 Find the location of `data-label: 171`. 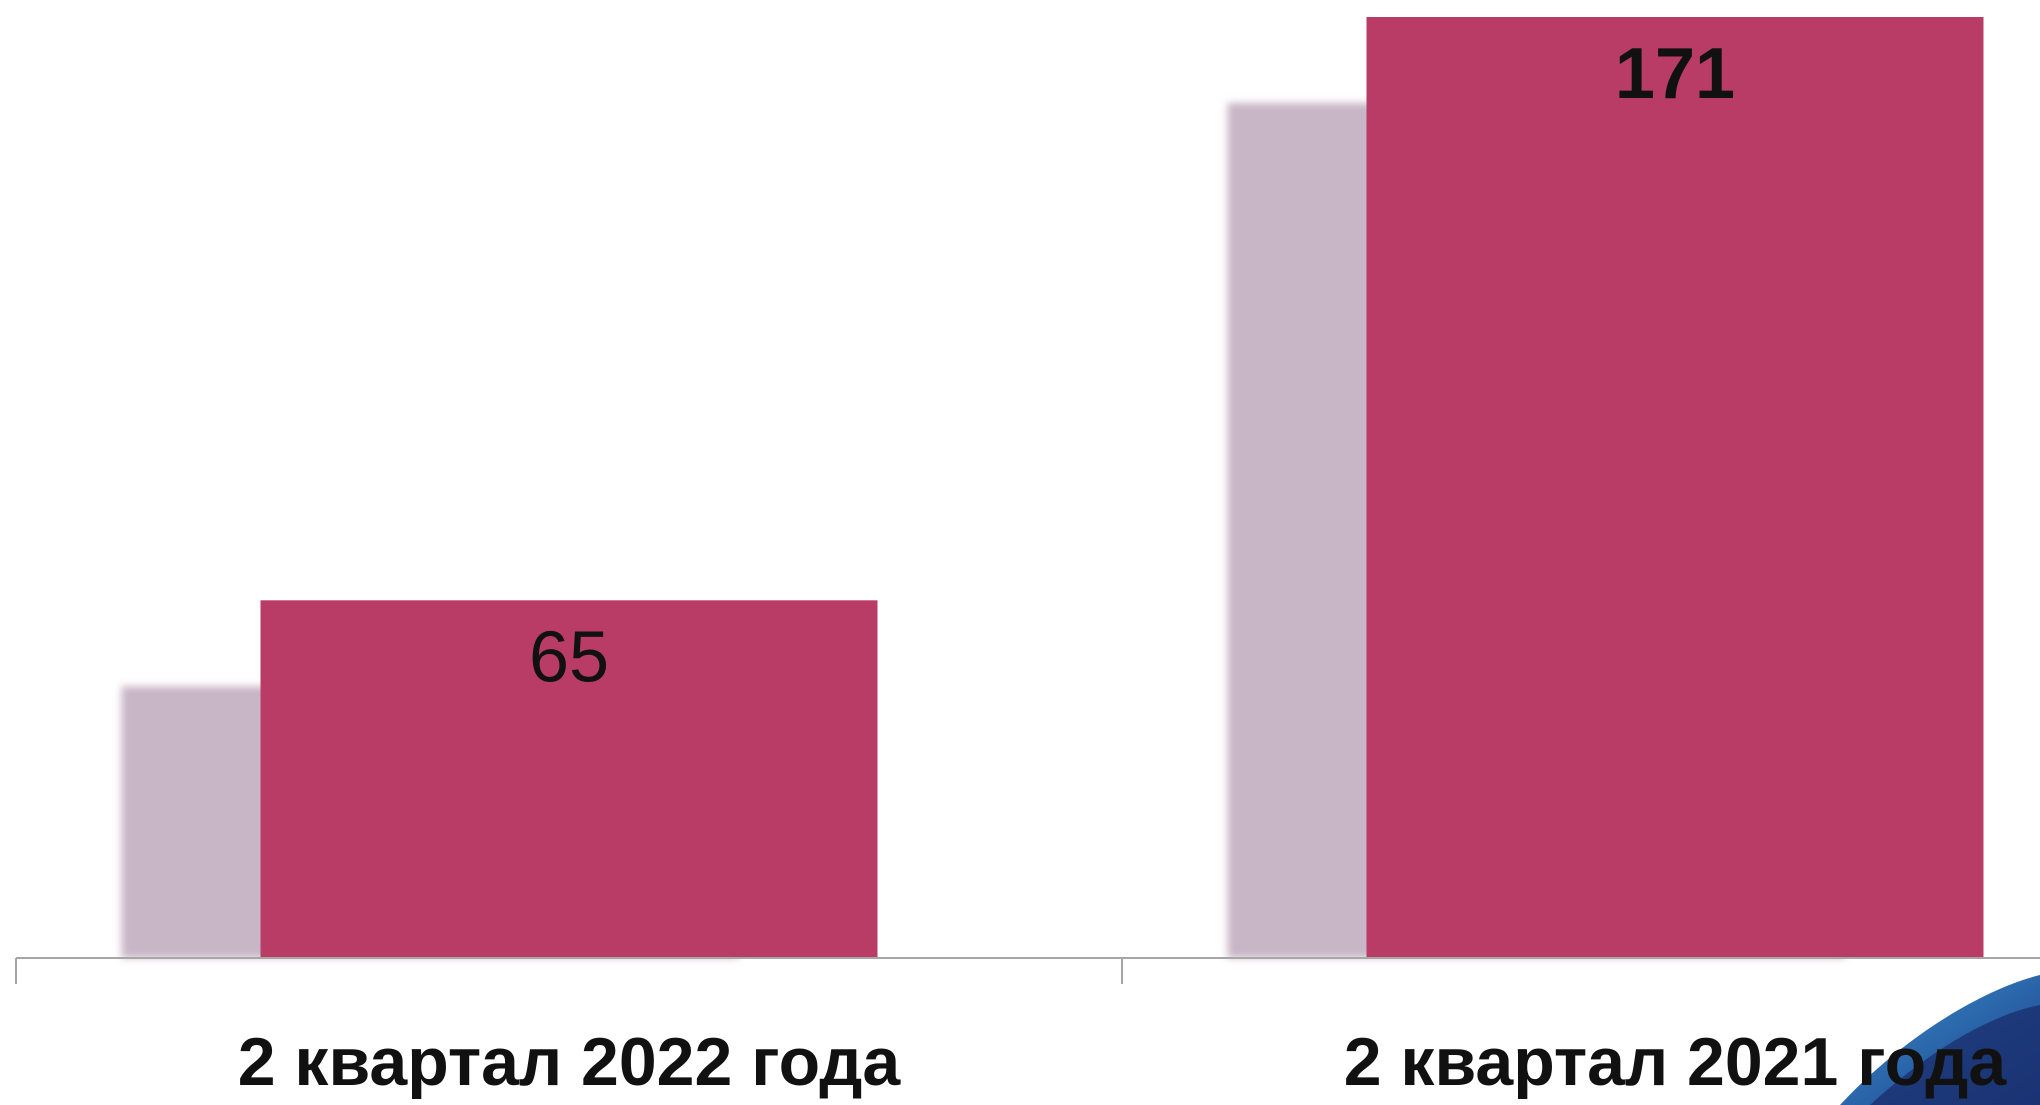

data-label: 171 is located at coordinates (1675, 74).